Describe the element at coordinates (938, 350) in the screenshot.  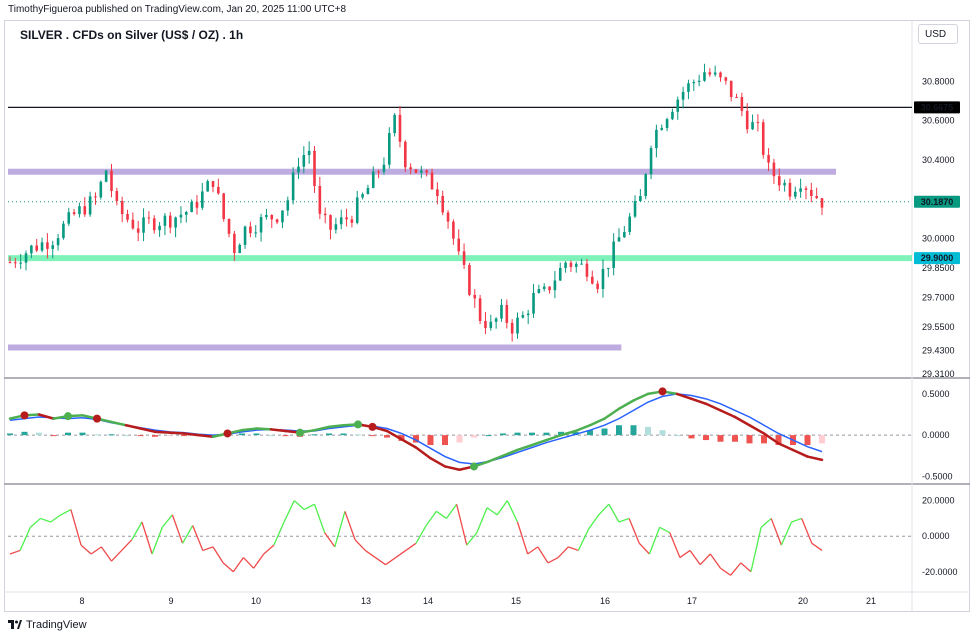
I see `price-tick-label: 29.4300` at that location.